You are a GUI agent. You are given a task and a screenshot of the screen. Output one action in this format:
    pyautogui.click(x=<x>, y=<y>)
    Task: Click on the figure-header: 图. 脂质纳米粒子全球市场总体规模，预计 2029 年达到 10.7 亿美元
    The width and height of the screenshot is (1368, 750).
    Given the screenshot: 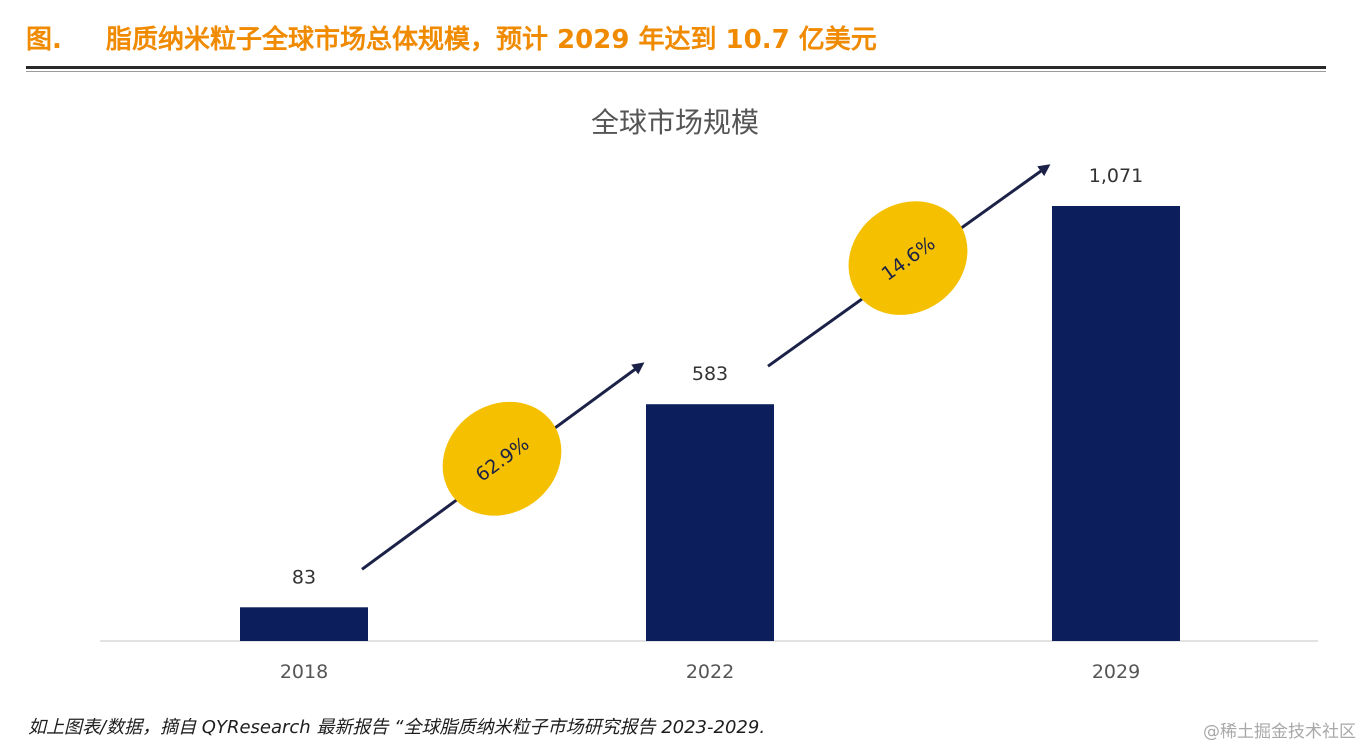 What is the action you would take?
    pyautogui.click(x=676, y=40)
    